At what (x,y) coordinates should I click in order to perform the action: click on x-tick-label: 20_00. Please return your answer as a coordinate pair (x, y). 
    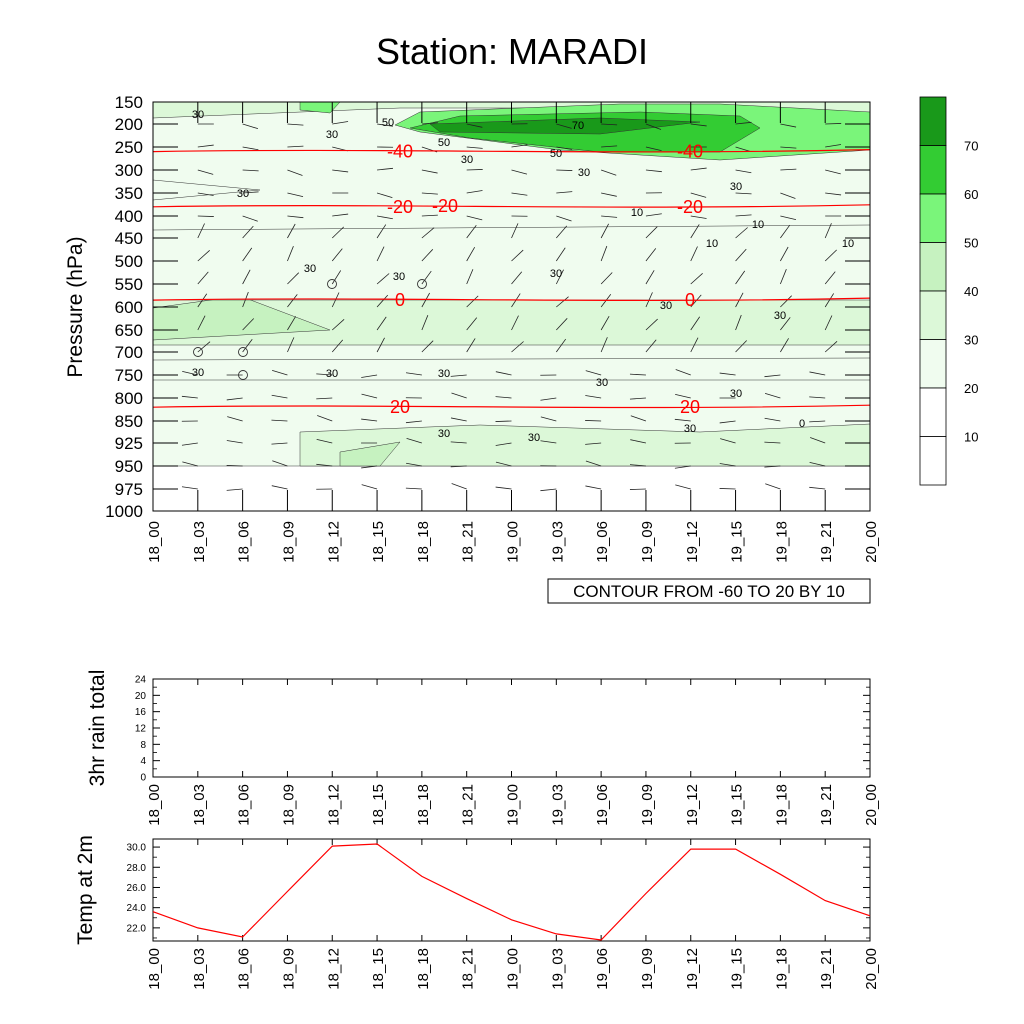
    Looking at the image, I should click on (871, 805).